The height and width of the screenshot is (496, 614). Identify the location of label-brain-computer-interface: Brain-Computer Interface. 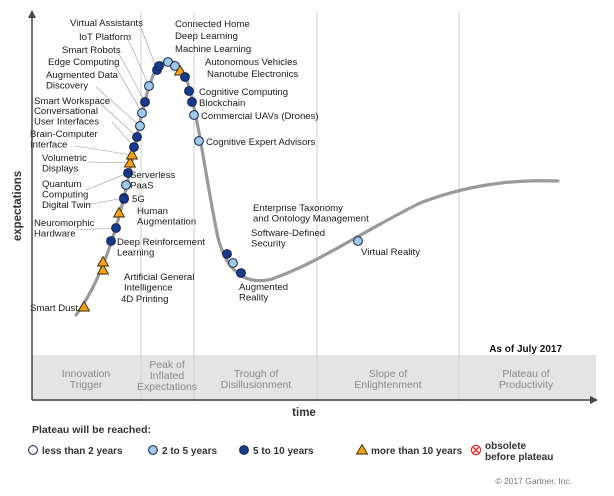
(64, 140).